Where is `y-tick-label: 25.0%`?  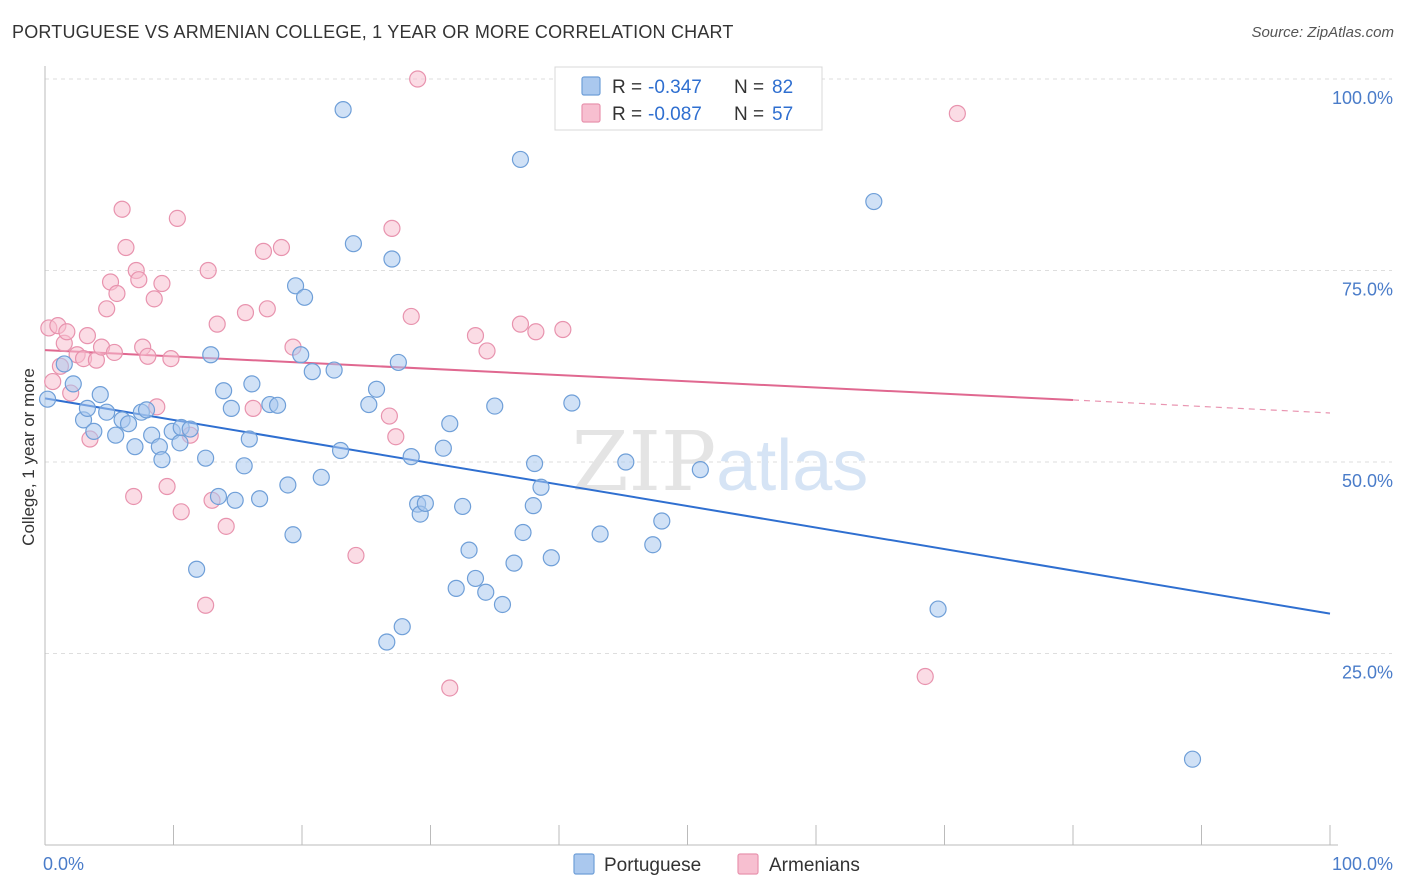
y-tick-label: 25.0% is located at coordinates (1367, 673).